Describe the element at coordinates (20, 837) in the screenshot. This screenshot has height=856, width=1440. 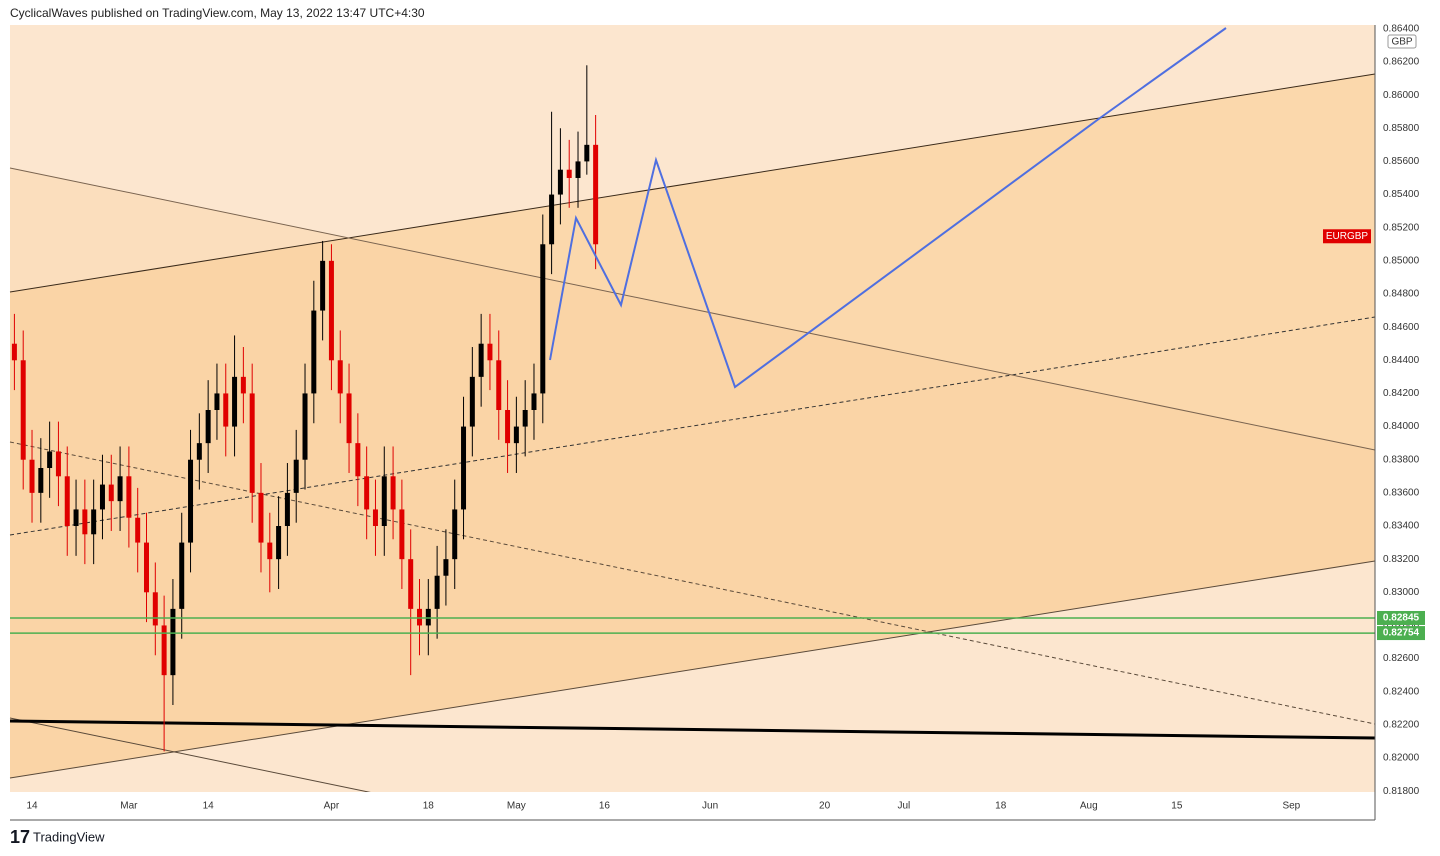
I see `logo-mark: 17` at that location.